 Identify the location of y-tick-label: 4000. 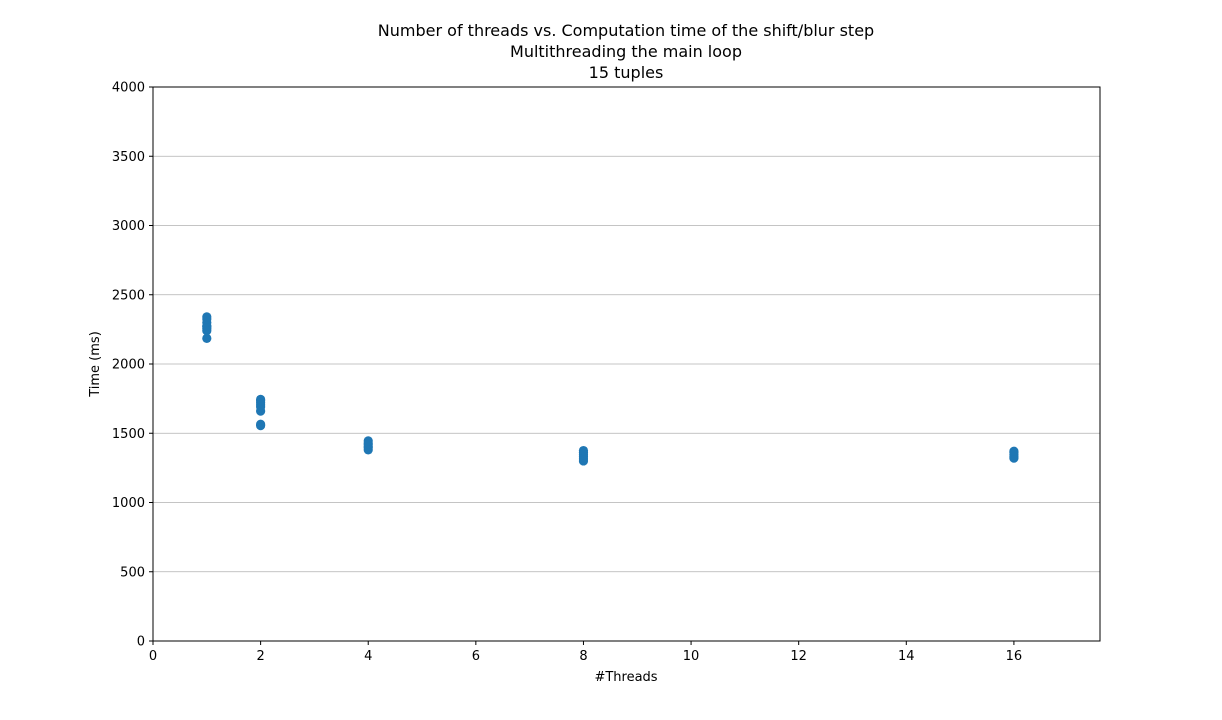
(128, 88).